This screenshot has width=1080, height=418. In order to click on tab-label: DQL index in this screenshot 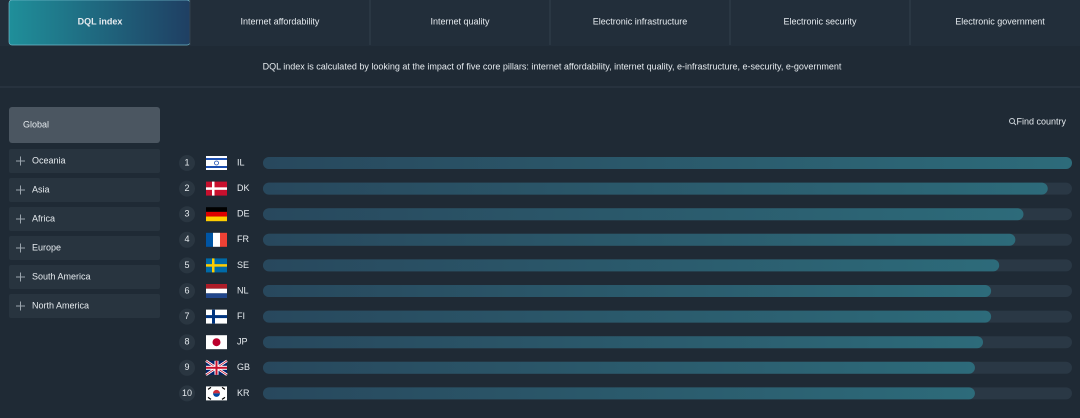, I will do `click(100, 21)`.